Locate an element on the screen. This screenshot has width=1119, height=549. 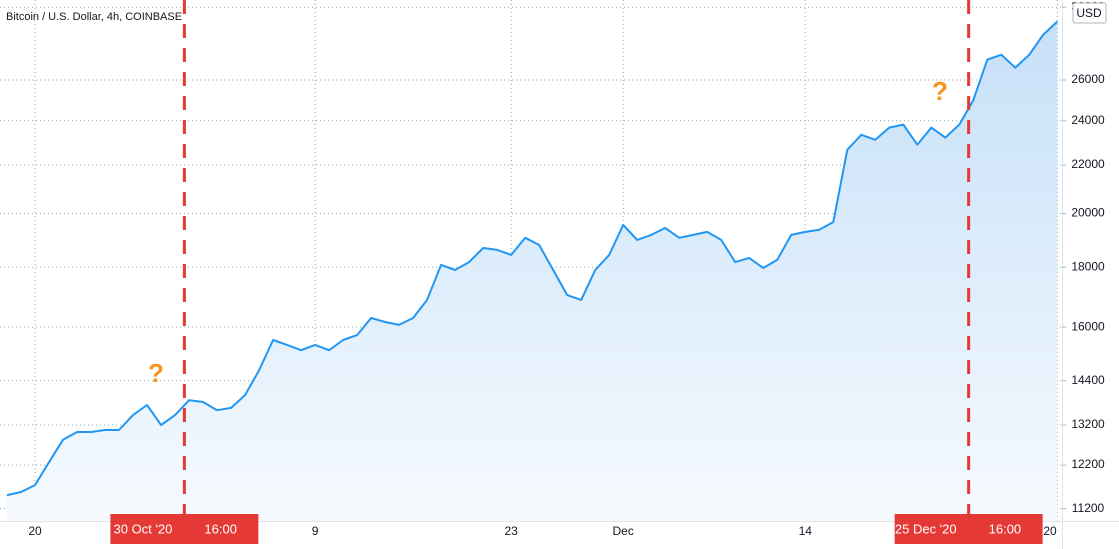
chart-title: Bitcoin / U.S. Dollar, 4h, COINBASE is located at coordinates (94, 17).